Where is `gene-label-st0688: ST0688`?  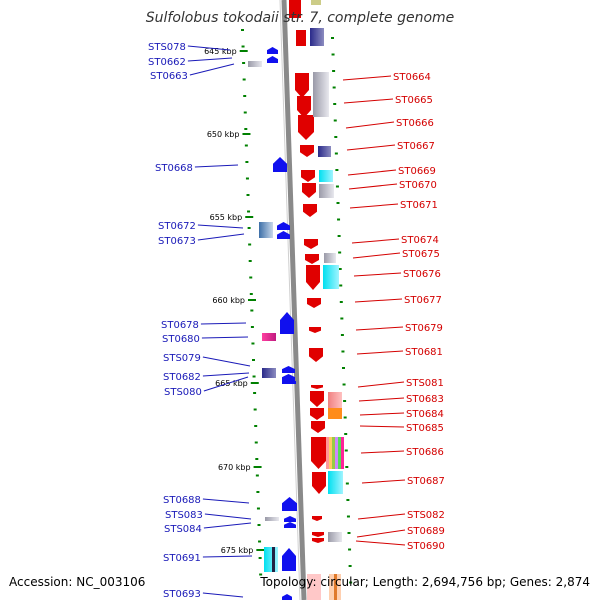
gene-label-st0688: ST0688 is located at coordinates (182, 500).